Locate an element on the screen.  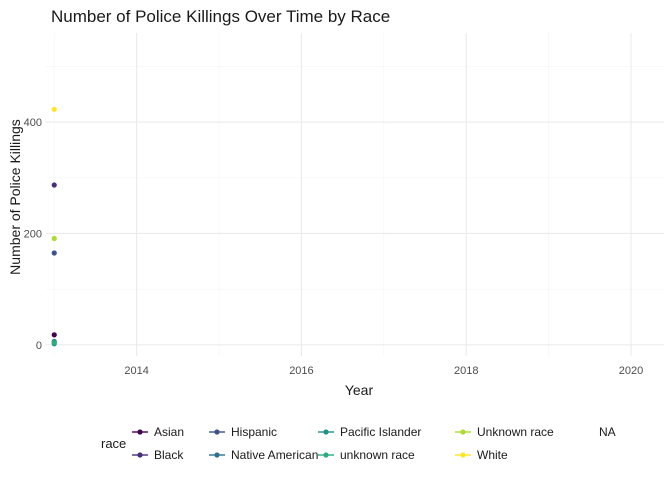
y-tick-label: 0 is located at coordinates (39, 346).